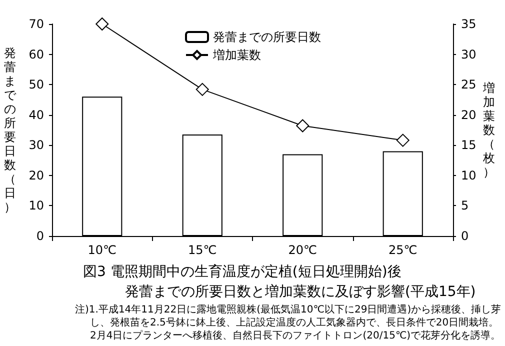 The width and height of the screenshot is (505, 346). What do you see at coordinates (236, 55) in the screenshot?
I see `legend-label: 増加葉数` at bounding box center [236, 55].